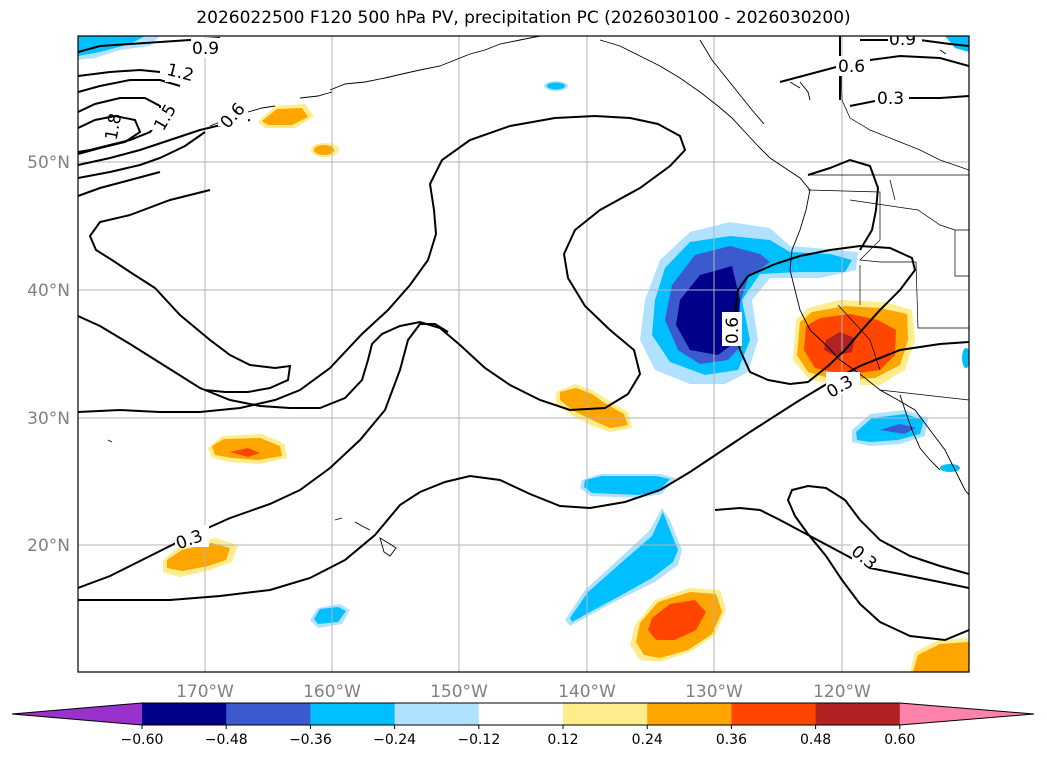 The image size is (1047, 765). I want to click on colorbar-tick-label: −0.60, so click(142, 740).